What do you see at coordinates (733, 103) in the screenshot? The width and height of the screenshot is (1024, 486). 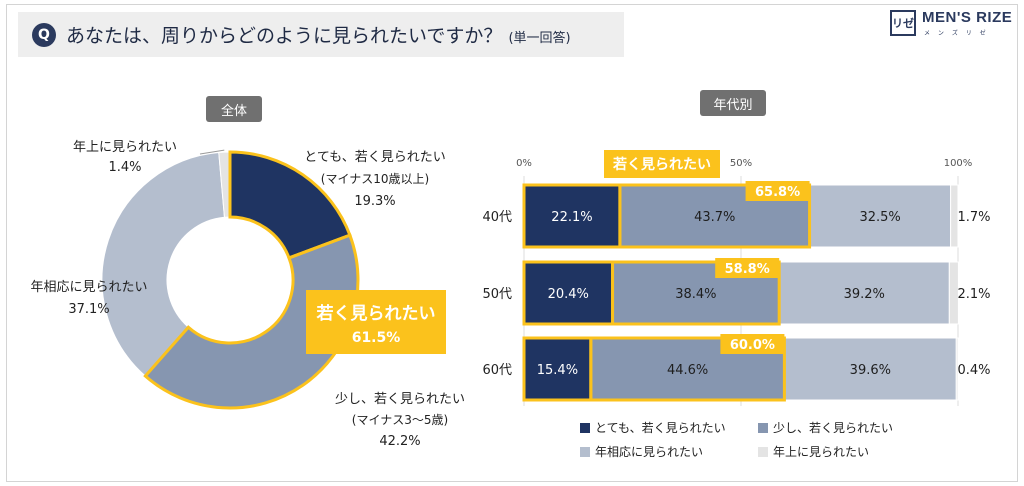 I see `bar-title: 年代別` at bounding box center [733, 103].